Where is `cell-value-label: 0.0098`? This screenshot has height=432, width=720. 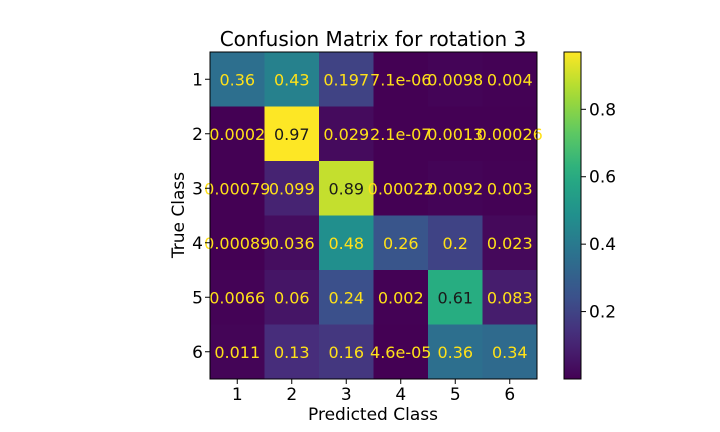
cell-value-label: 0.0098 is located at coordinates (455, 79).